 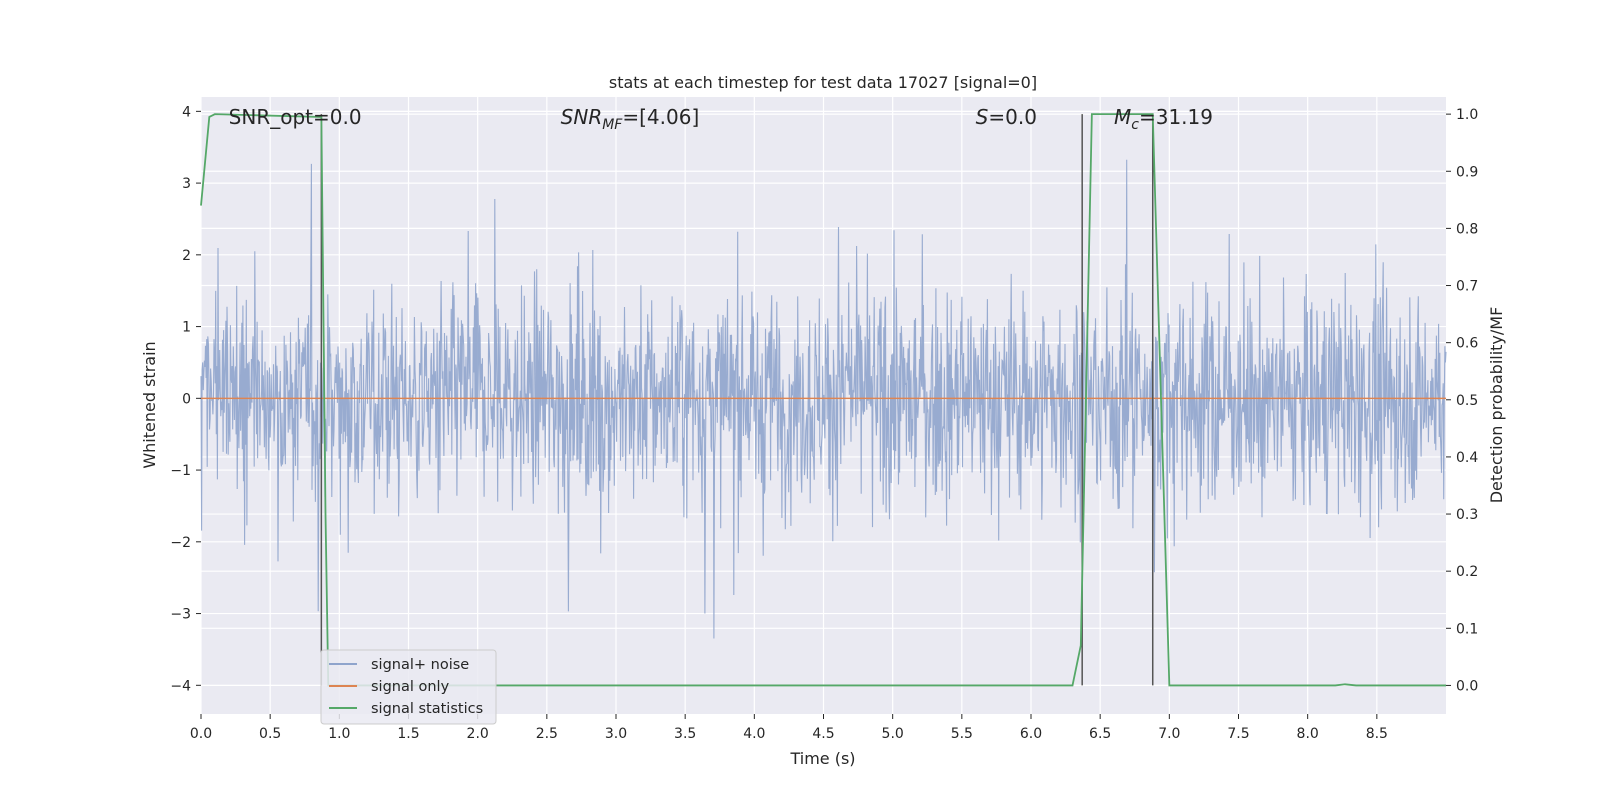 What do you see at coordinates (149, 404) in the screenshot?
I see `left-y-axis-label: Whitened strain` at bounding box center [149, 404].